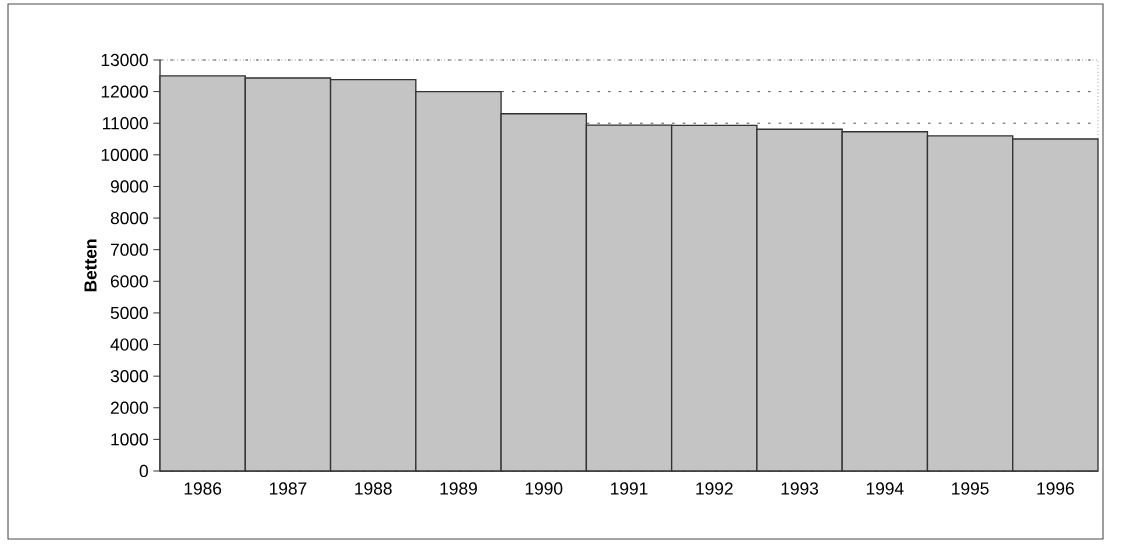 The width and height of the screenshot is (1121, 549). Describe the element at coordinates (124, 91) in the screenshot. I see `y-tick-label: 12000` at that location.